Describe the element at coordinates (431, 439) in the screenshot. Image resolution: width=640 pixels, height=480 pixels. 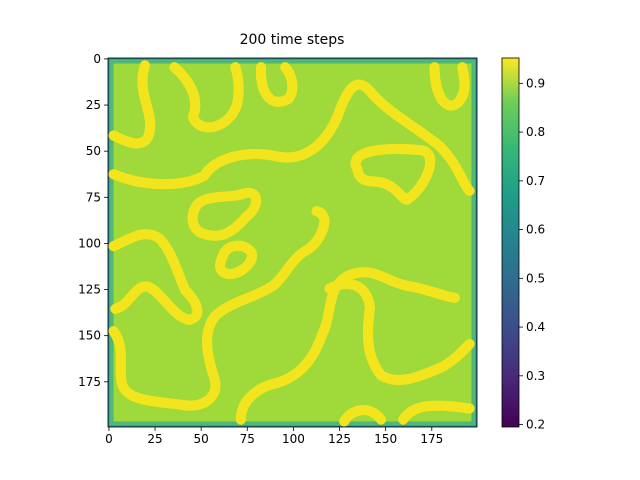
I see `x-tick-label: 175` at that location.